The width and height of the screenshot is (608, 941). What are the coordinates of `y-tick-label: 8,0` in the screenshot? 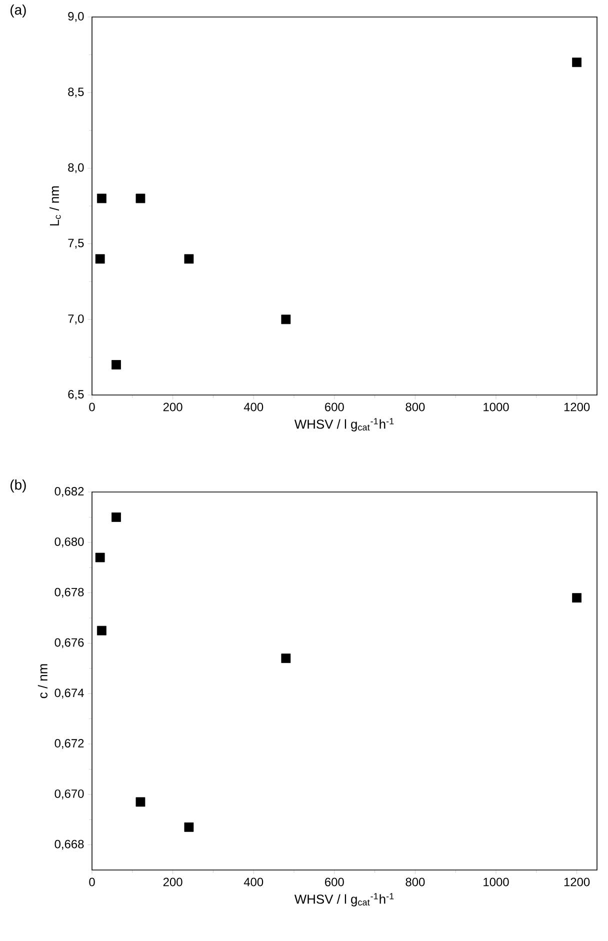 It's located at (76, 168).